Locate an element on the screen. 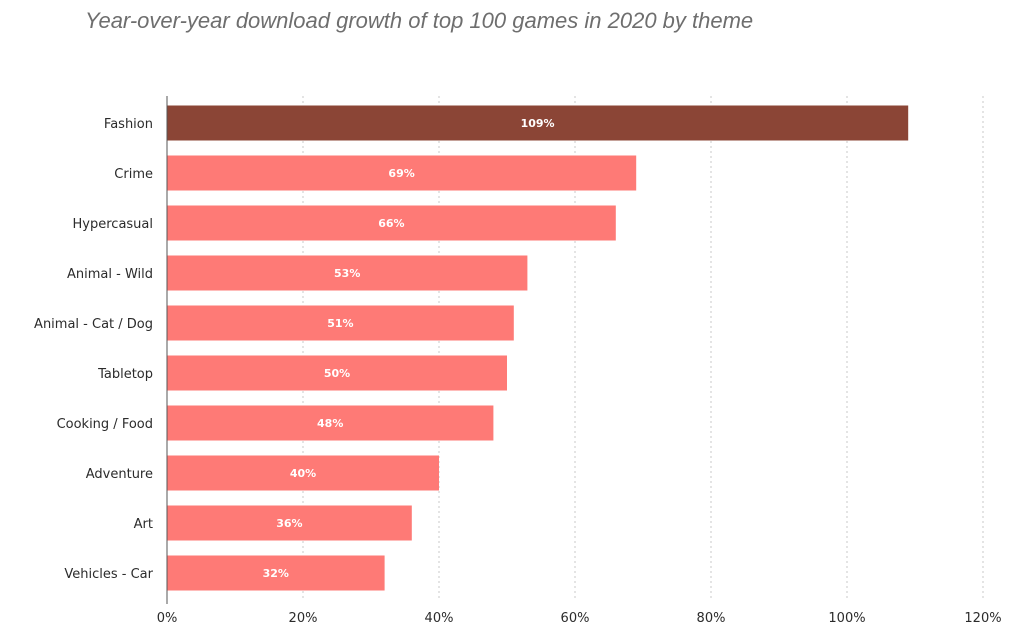 The height and width of the screenshot is (639, 1024). x-tick-label: 100% is located at coordinates (846, 618).